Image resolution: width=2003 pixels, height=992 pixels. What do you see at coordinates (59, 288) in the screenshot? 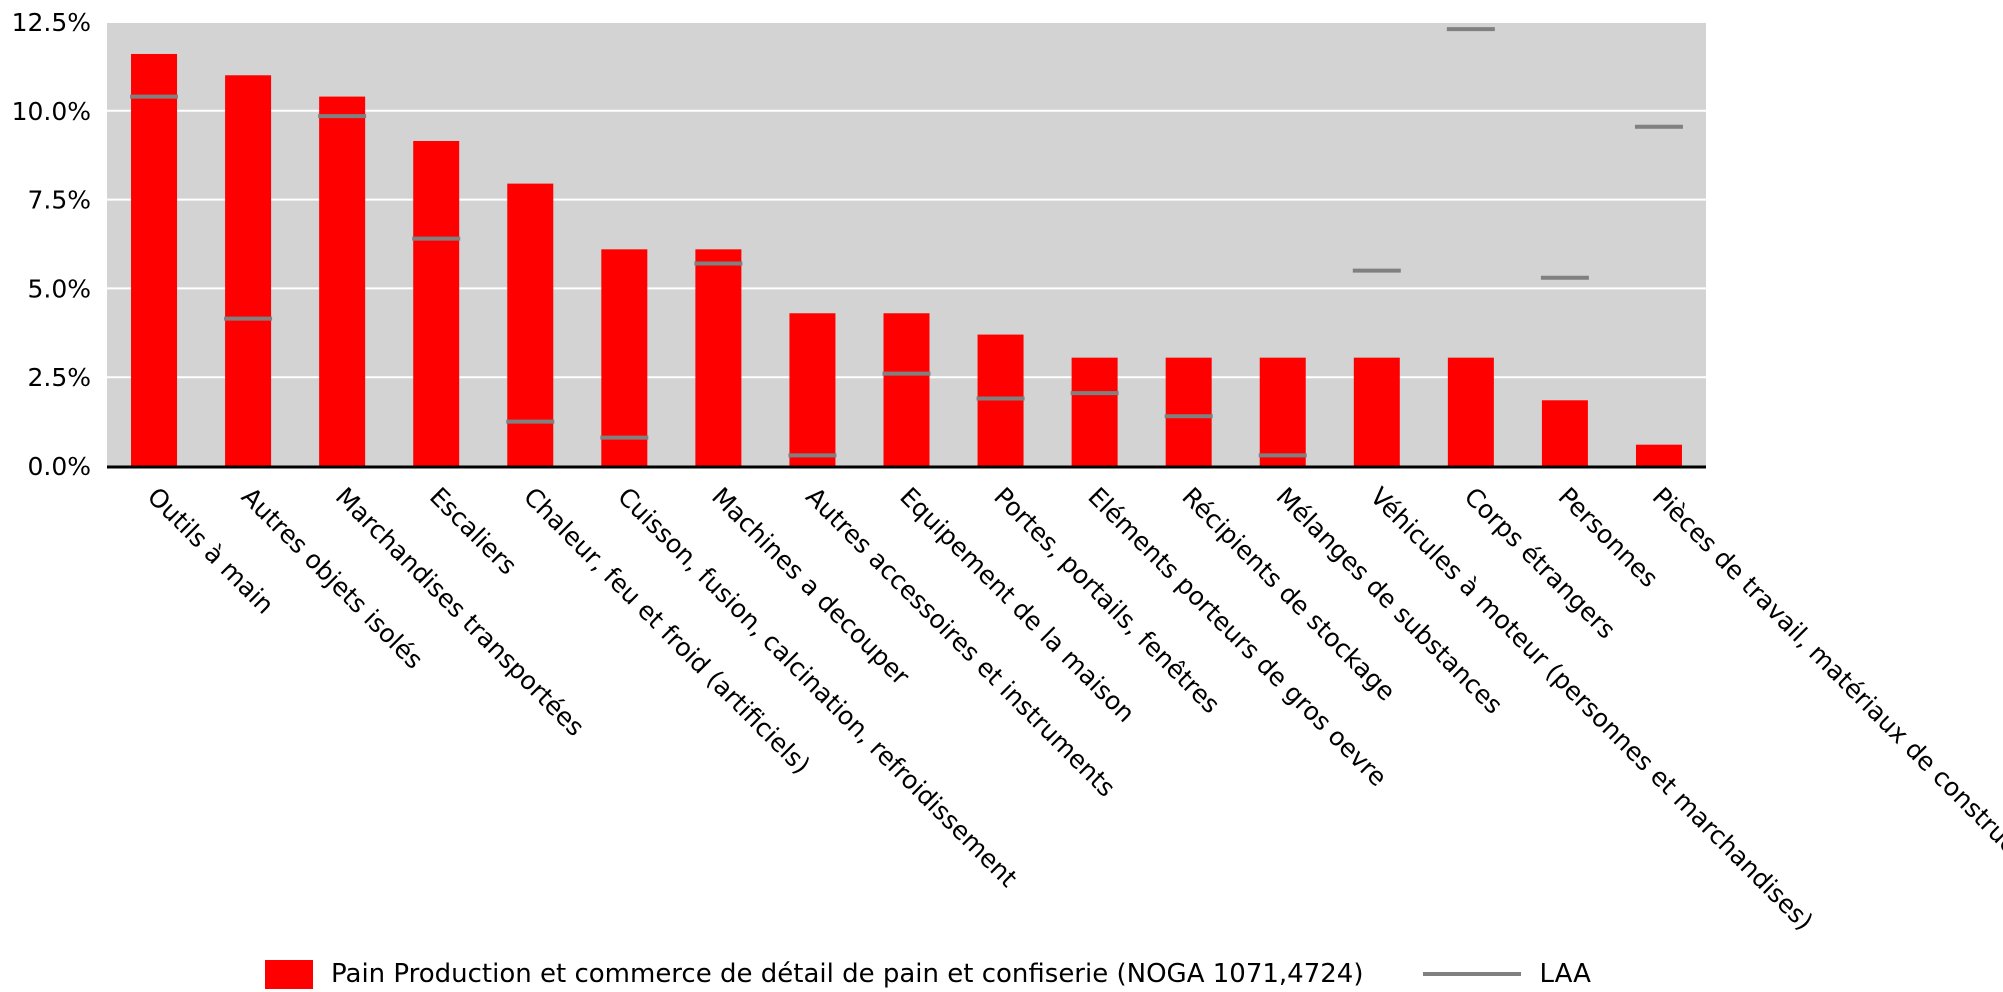
I see `y-tick-label: 5.0%` at bounding box center [59, 288].